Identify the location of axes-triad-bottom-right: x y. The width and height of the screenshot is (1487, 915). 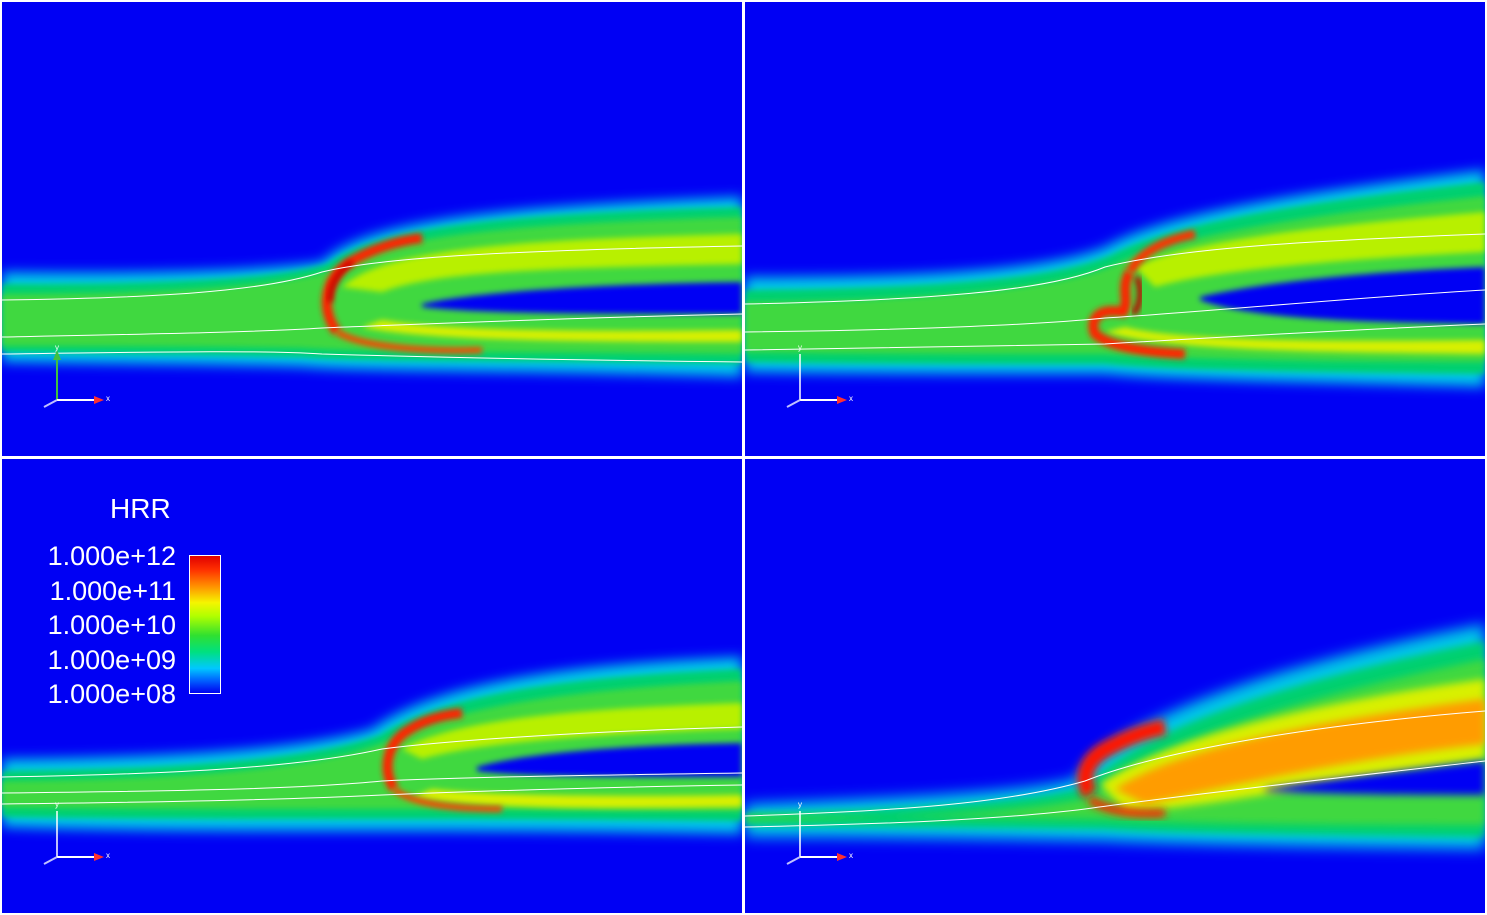
(819, 832).